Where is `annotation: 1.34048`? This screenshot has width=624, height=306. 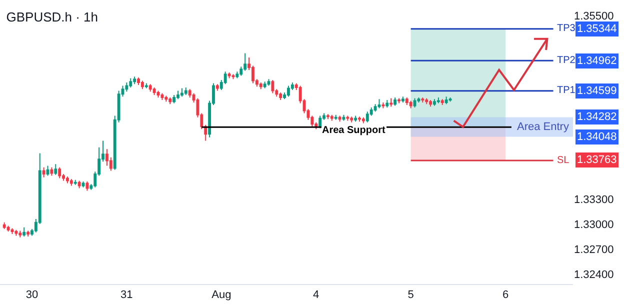
annotation: 1.34048 is located at coordinates (597, 137).